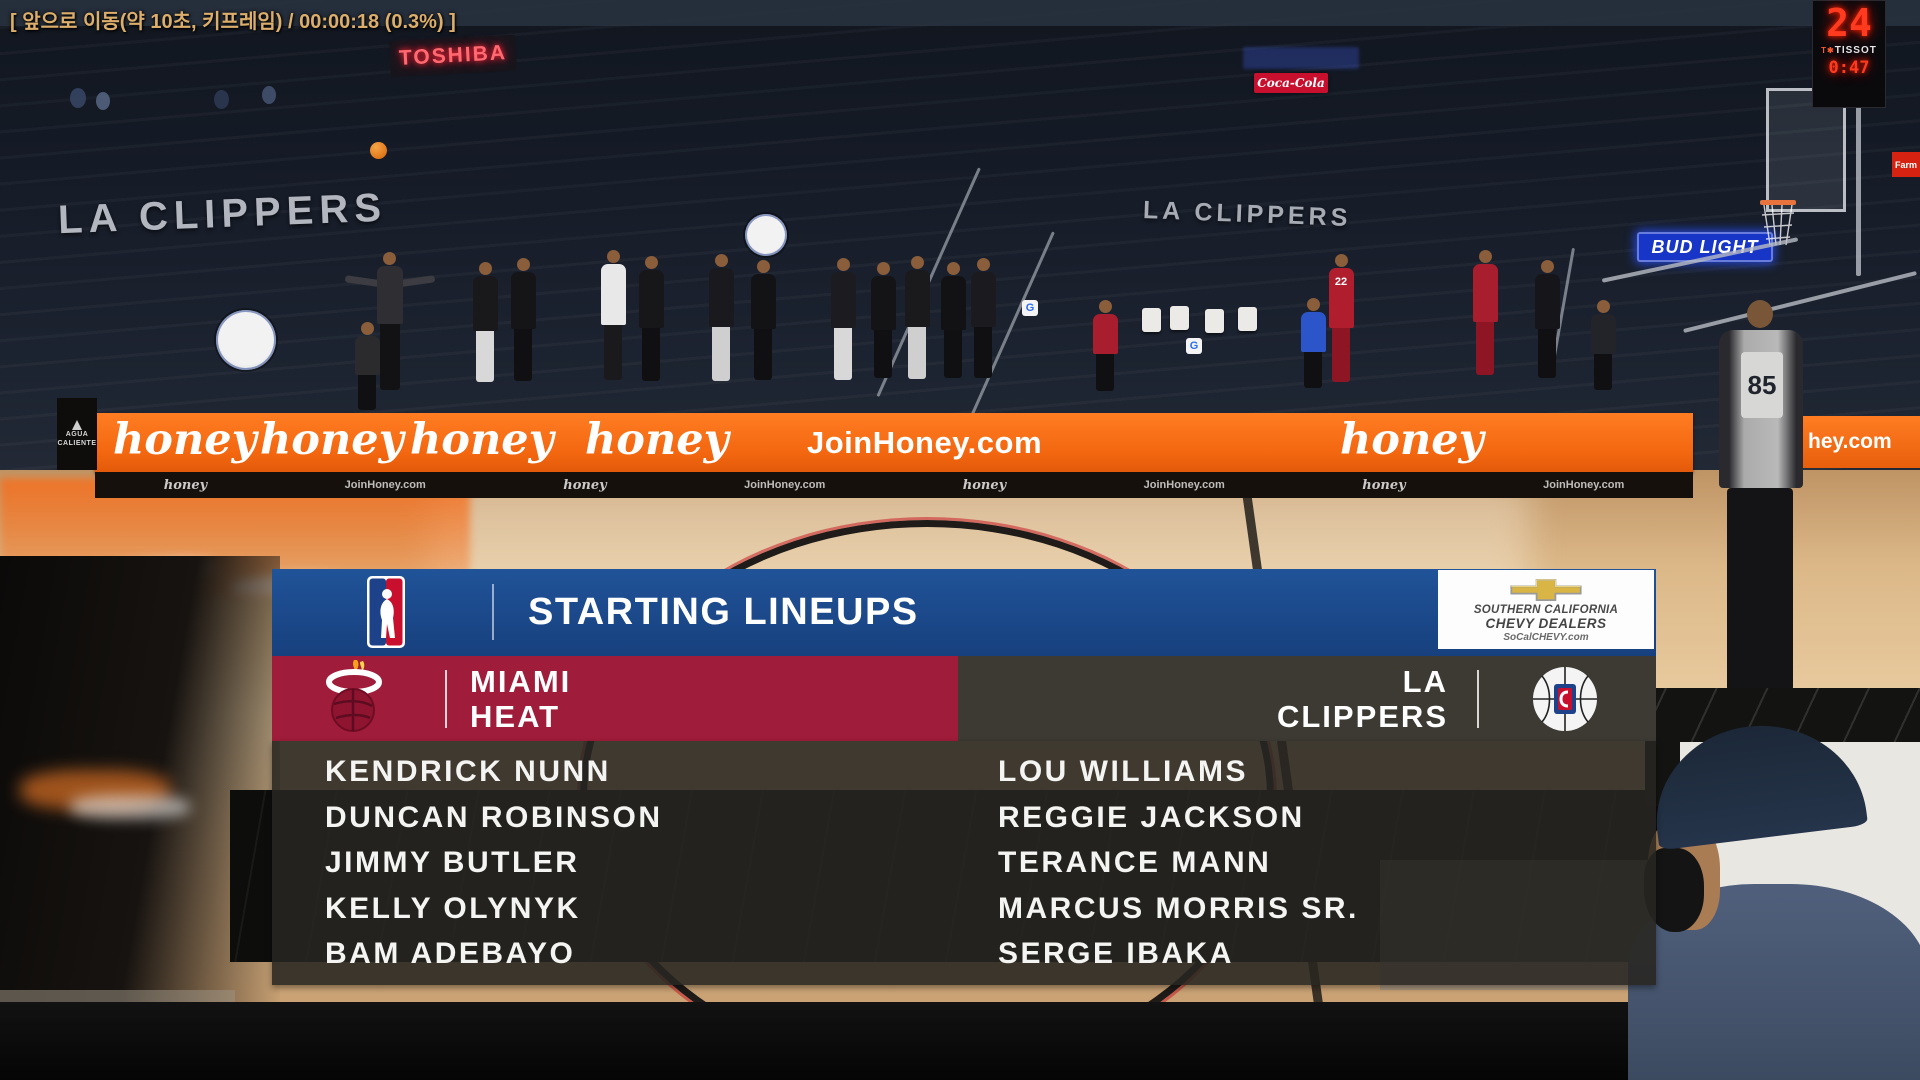 The width and height of the screenshot is (1920, 1080). I want to click on toshiba-sign-text: TOSHIBA, so click(453, 55).